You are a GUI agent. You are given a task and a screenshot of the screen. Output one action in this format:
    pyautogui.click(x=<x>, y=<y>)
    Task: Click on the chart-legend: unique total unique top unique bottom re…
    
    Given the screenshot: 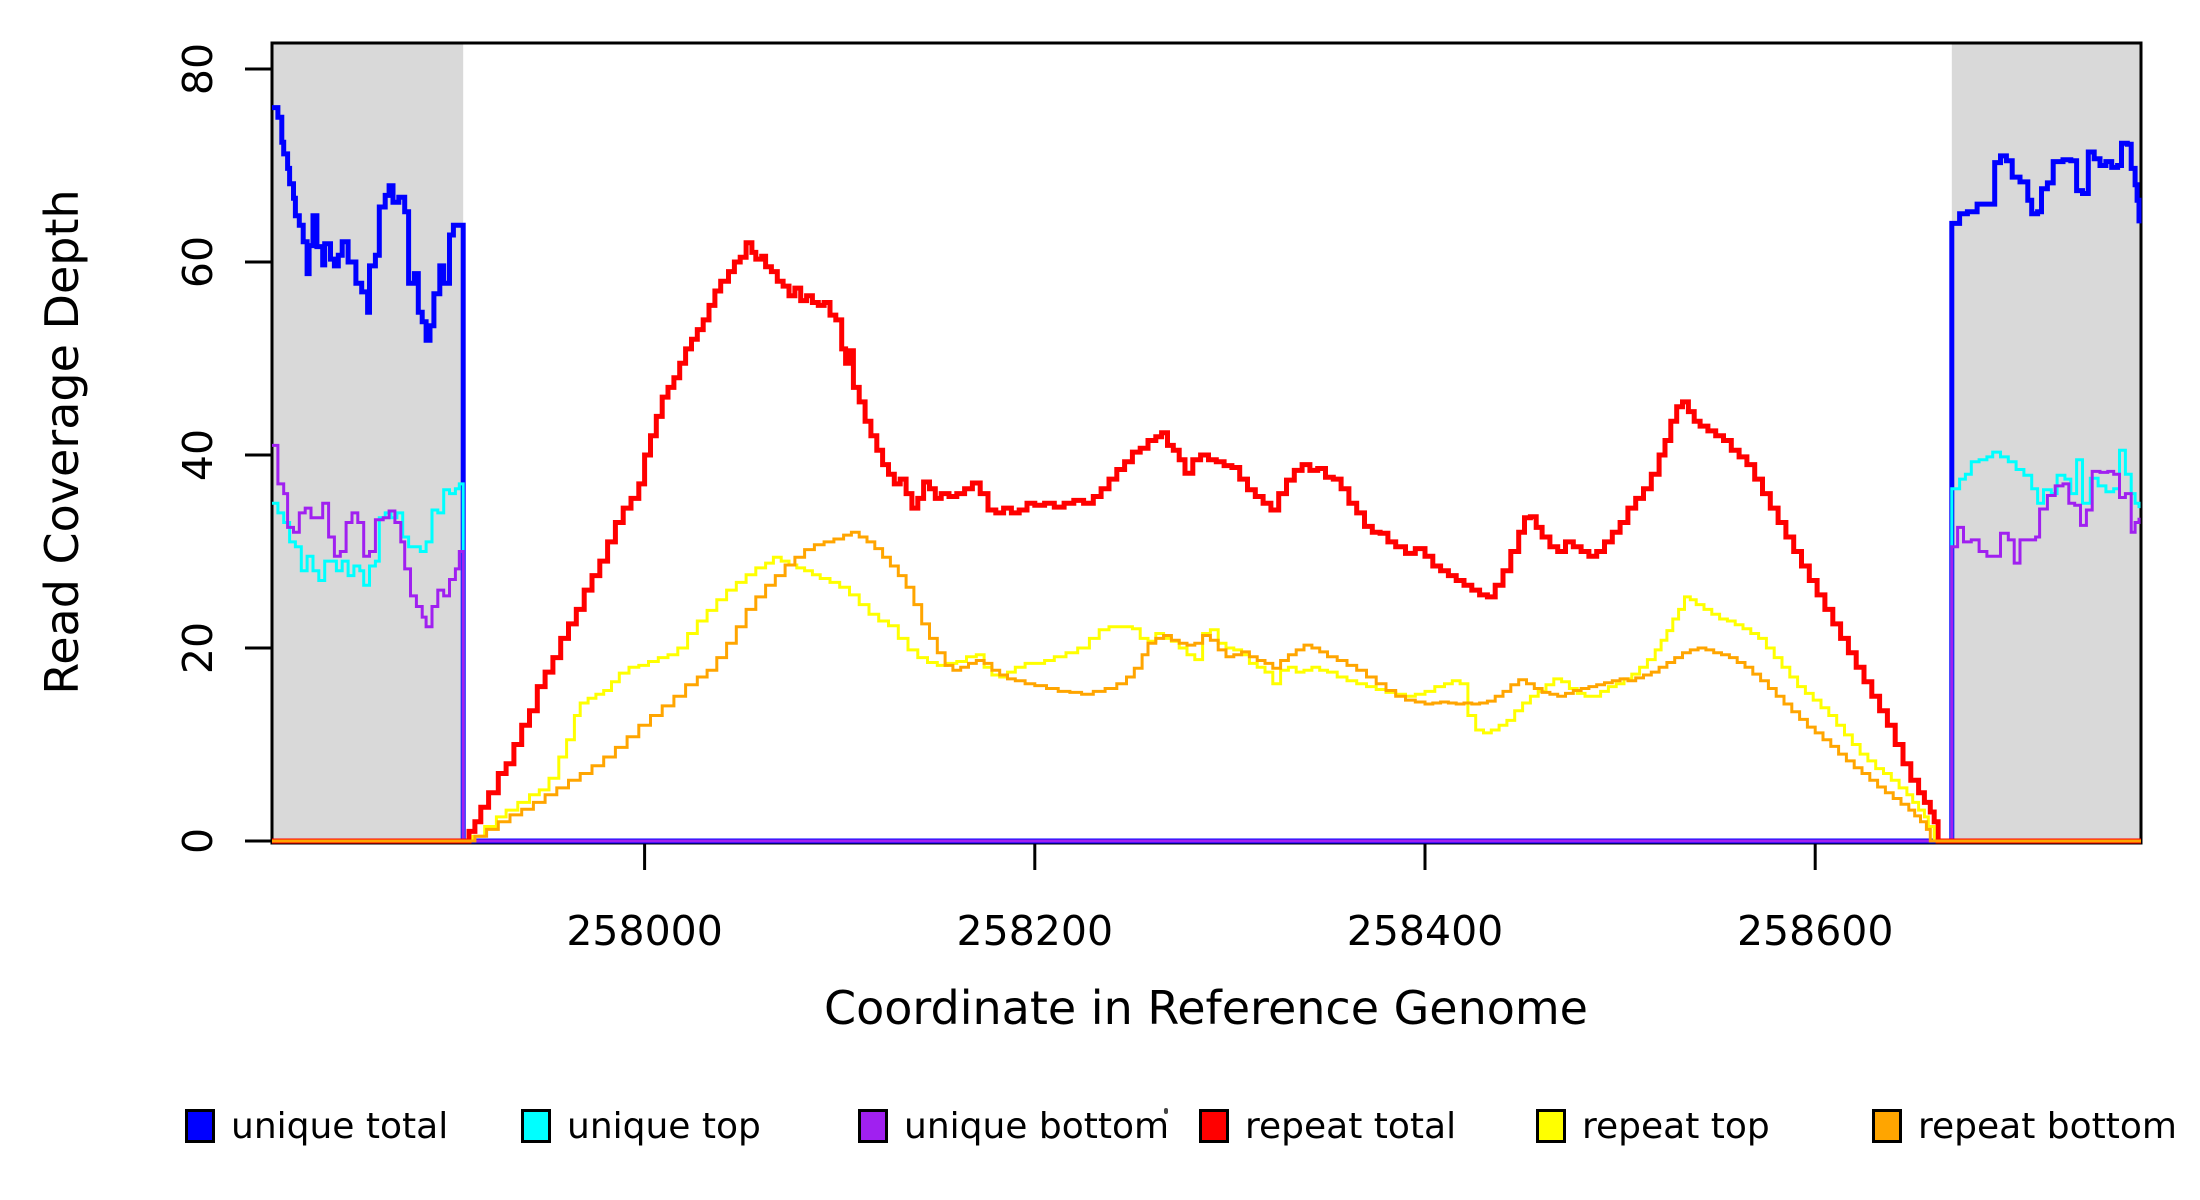 What is the action you would take?
    pyautogui.click(x=1100, y=1128)
    